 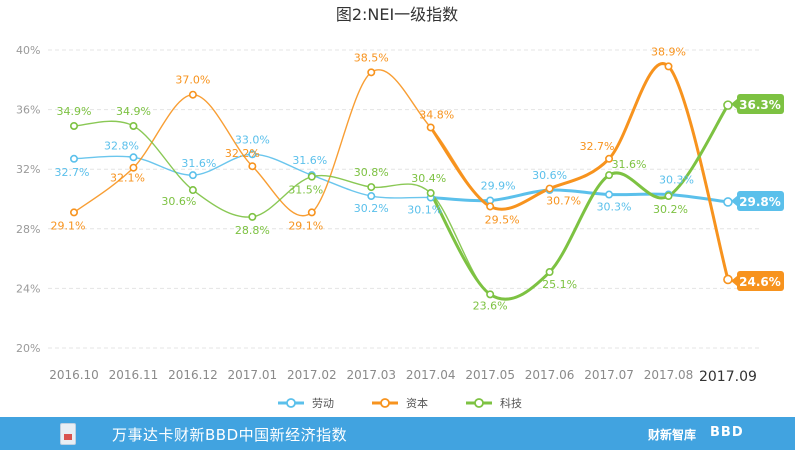 What do you see at coordinates (672, 435) in the screenshot?
I see `footer-brand-caixin: 财新智库` at bounding box center [672, 435].